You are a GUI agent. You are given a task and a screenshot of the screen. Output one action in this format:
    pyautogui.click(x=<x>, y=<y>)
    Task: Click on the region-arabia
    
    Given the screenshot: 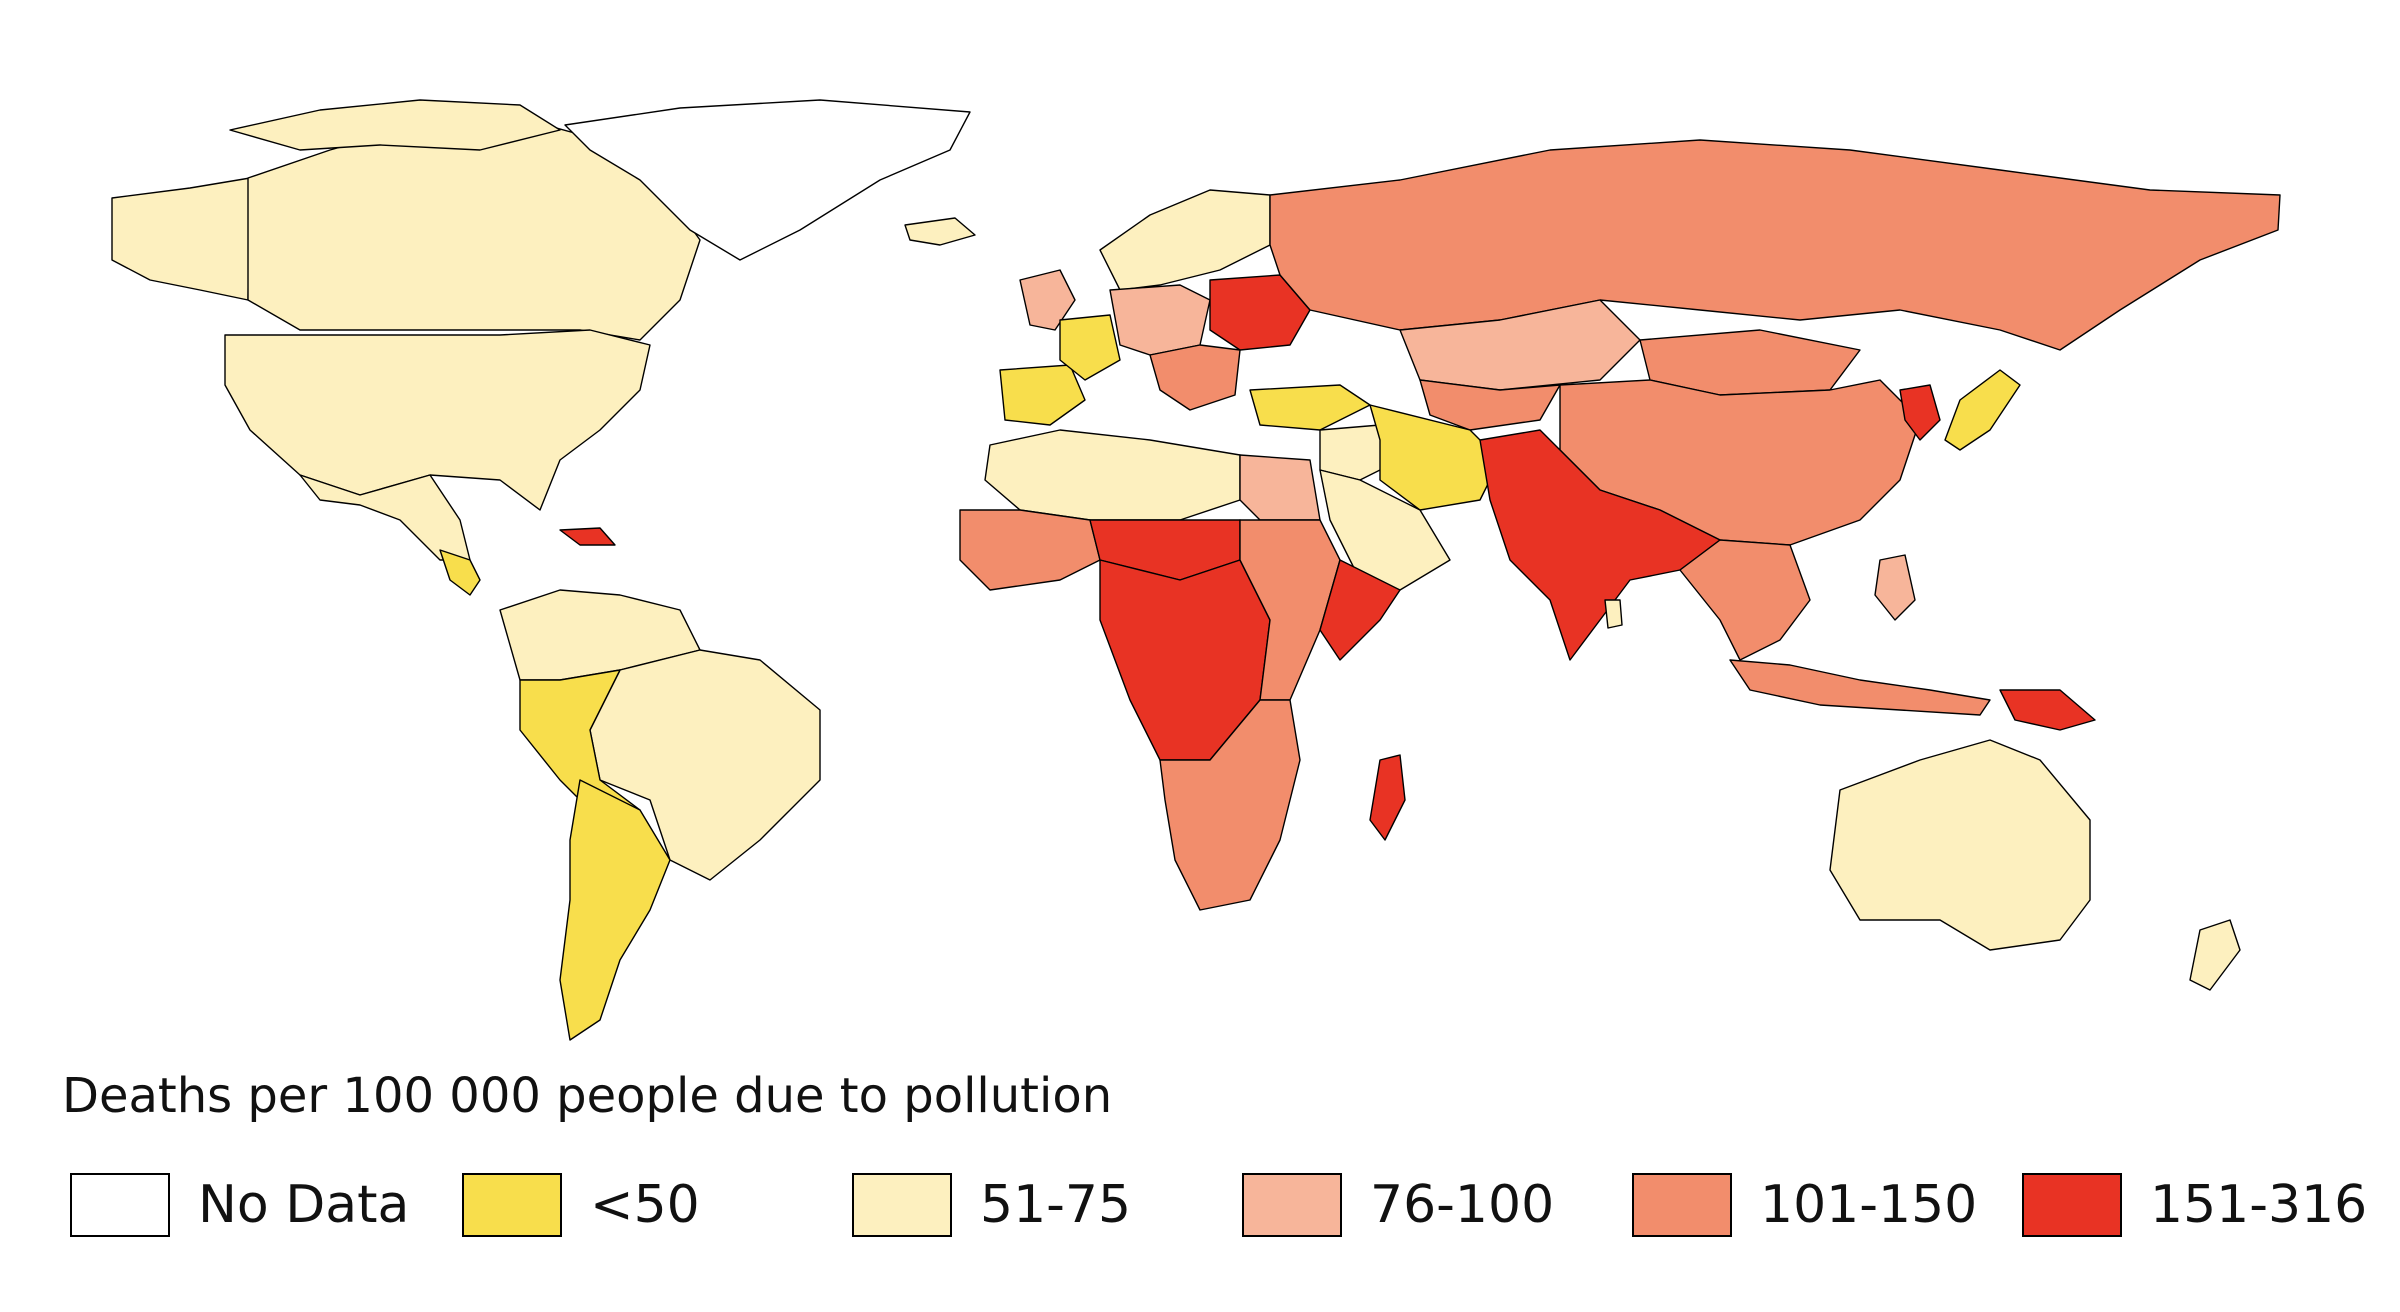 What is the action you would take?
    pyautogui.click(x=1385, y=530)
    